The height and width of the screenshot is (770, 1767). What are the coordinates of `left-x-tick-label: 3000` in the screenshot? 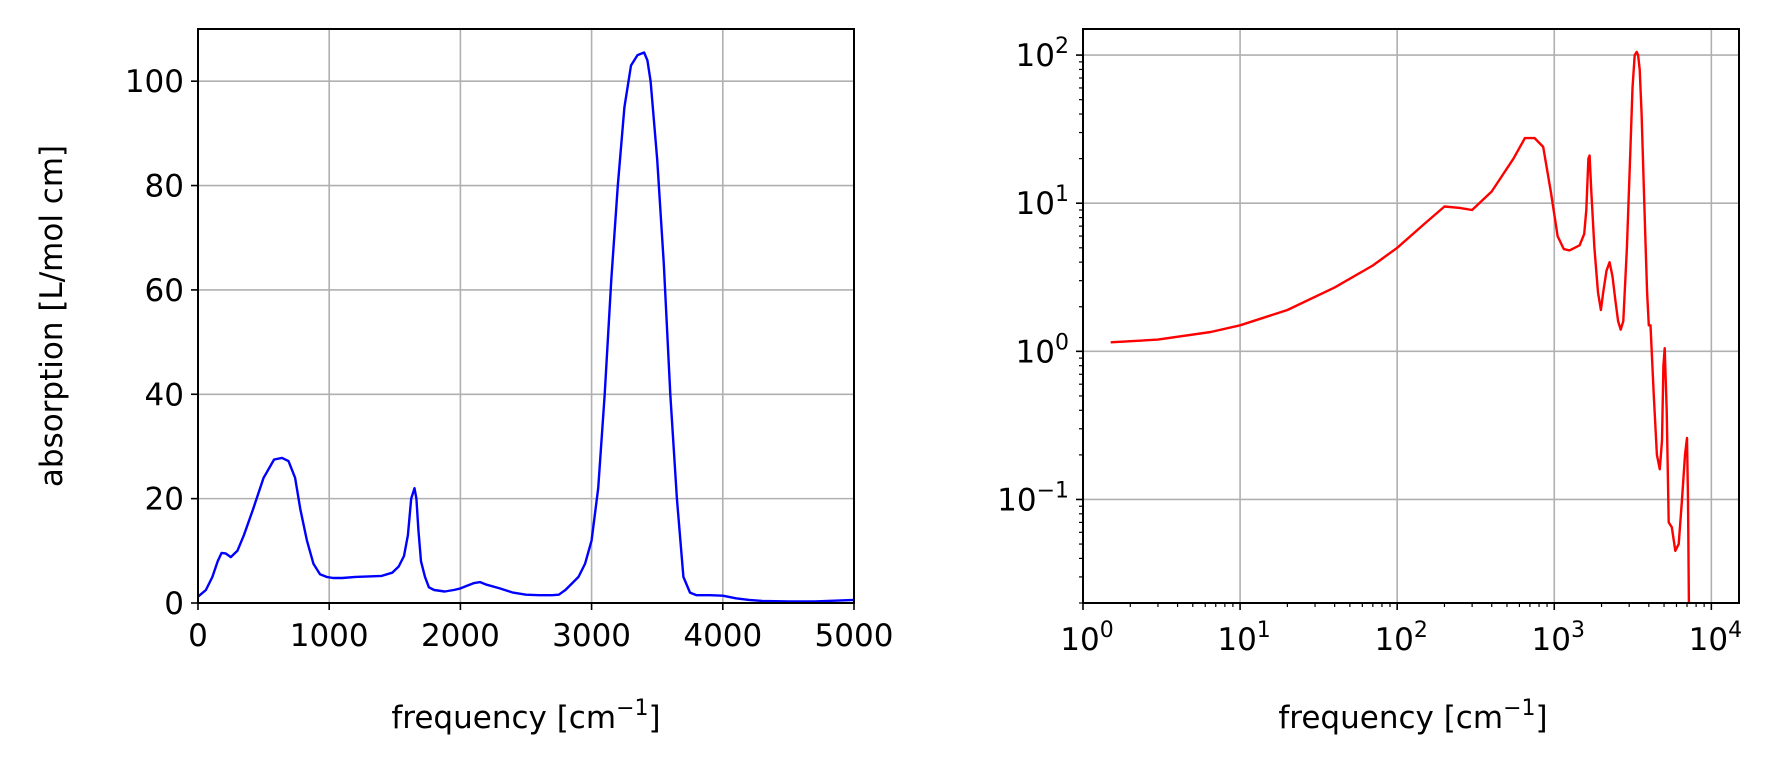 It's located at (591, 636).